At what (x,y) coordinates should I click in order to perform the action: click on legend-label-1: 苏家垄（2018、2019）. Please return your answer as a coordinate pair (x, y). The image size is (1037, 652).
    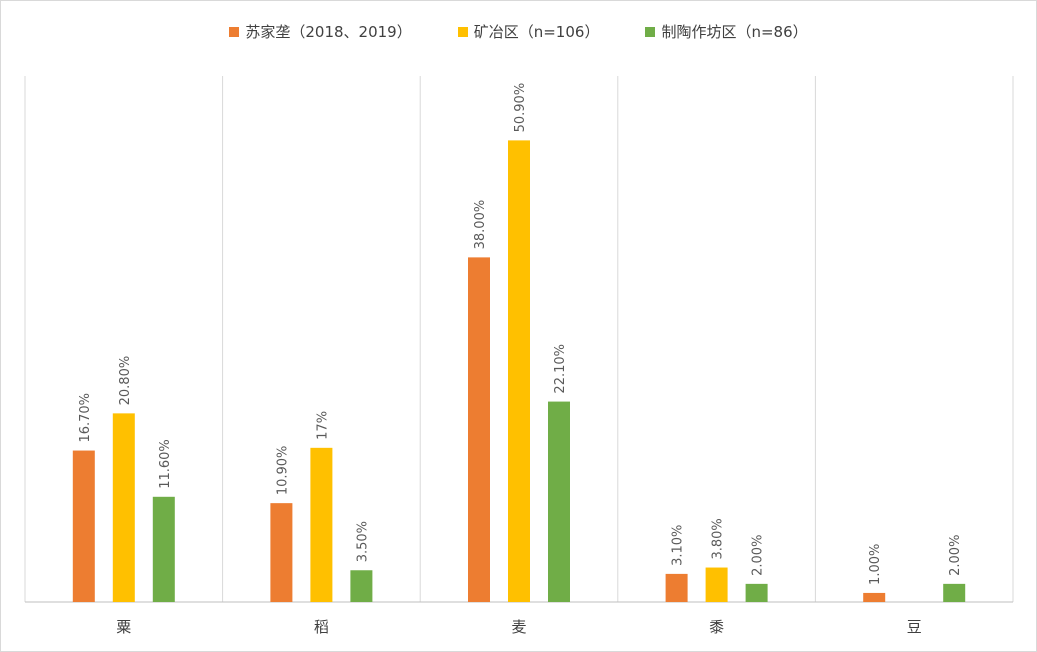
    Looking at the image, I should click on (328, 32).